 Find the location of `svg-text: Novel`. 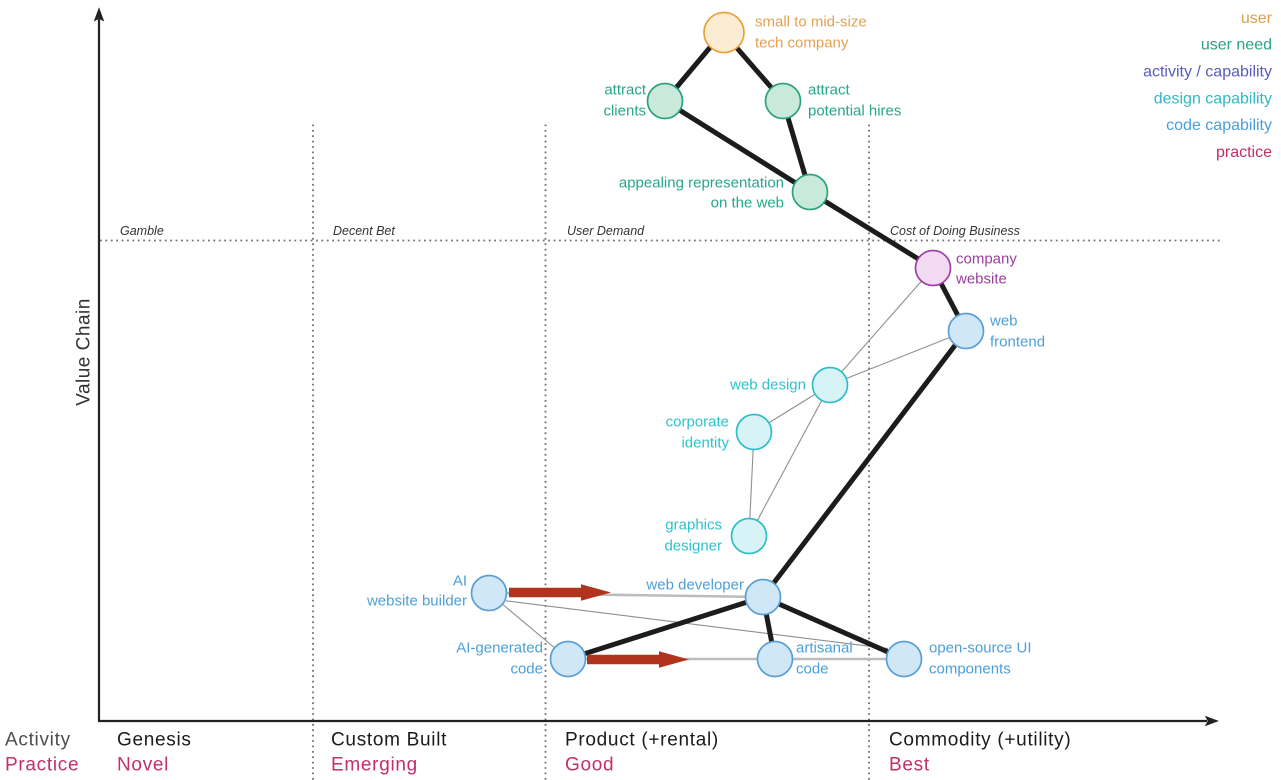

svg-text: Novel is located at coordinates (143, 765).